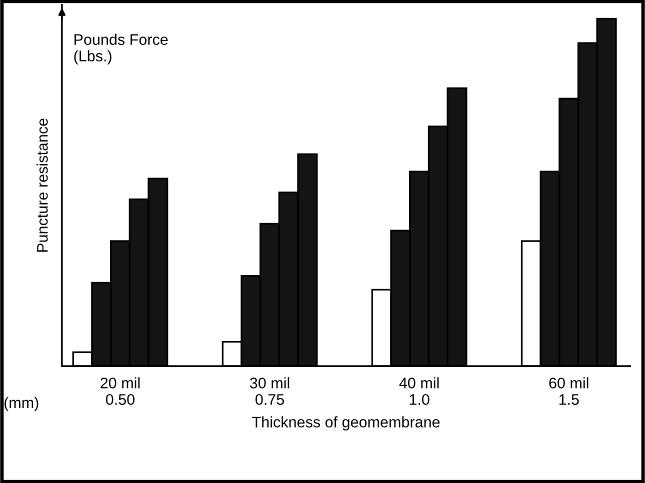 The width and height of the screenshot is (645, 483). I want to click on text: (mm), so click(21, 404).